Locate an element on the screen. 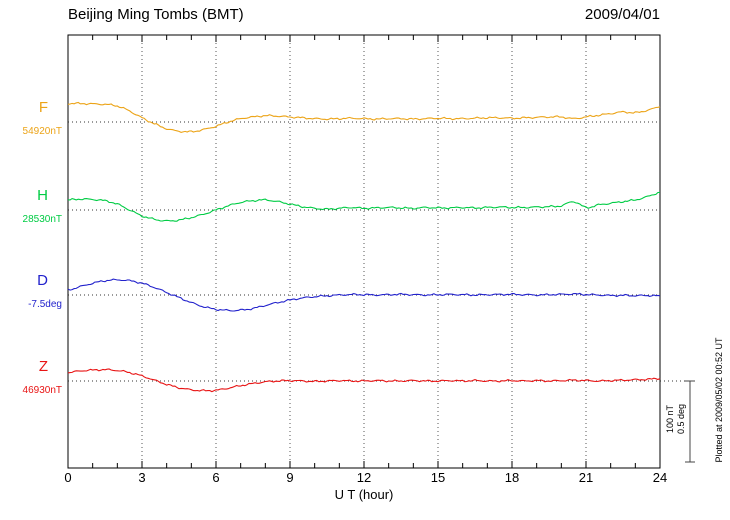 The width and height of the screenshot is (730, 520). trace-H is located at coordinates (364, 206).